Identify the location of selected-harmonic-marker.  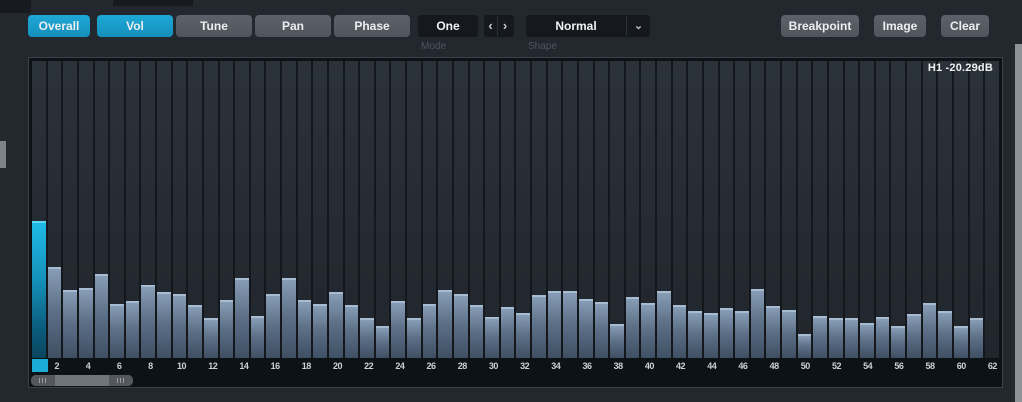
(40, 365).